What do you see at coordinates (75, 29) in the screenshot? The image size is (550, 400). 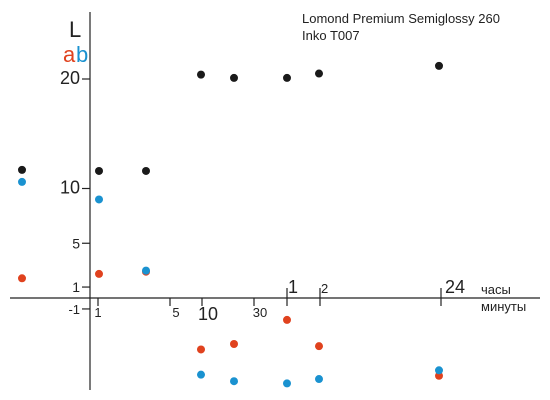 I see `axis-label-l: L` at bounding box center [75, 29].